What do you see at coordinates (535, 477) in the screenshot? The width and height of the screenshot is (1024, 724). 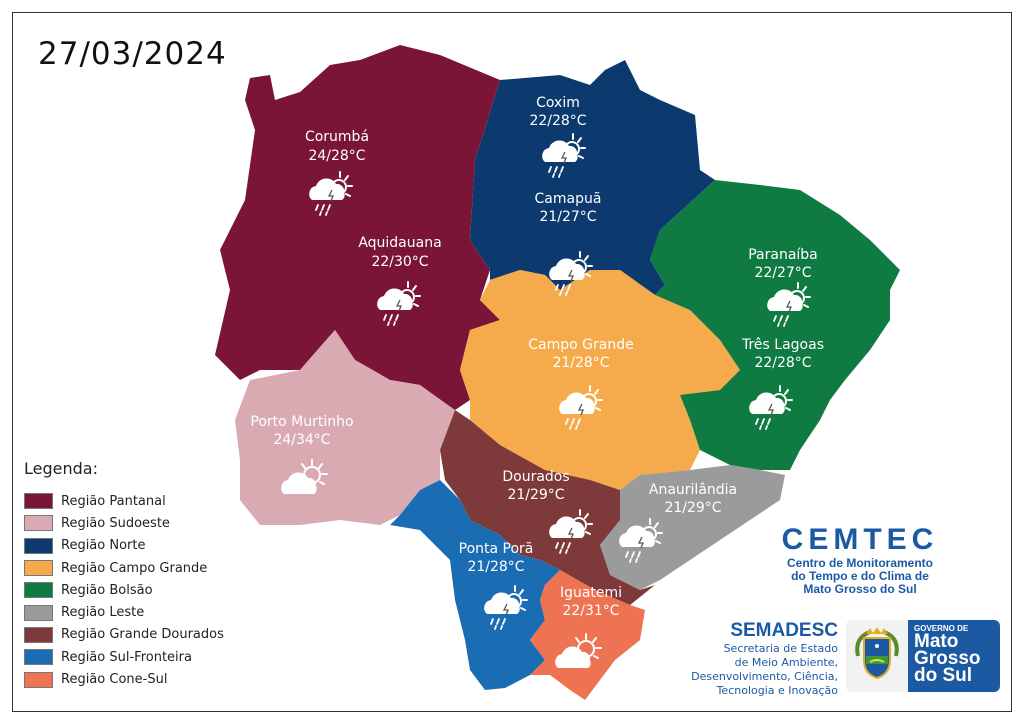 I see `city-name: Dourados` at bounding box center [535, 477].